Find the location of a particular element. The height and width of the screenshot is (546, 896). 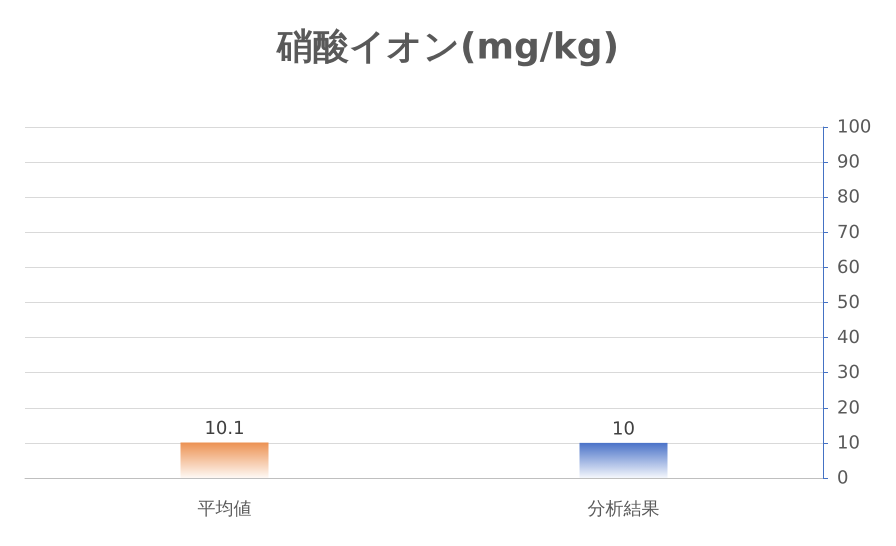

y-tick-label: 90 is located at coordinates (848, 162).